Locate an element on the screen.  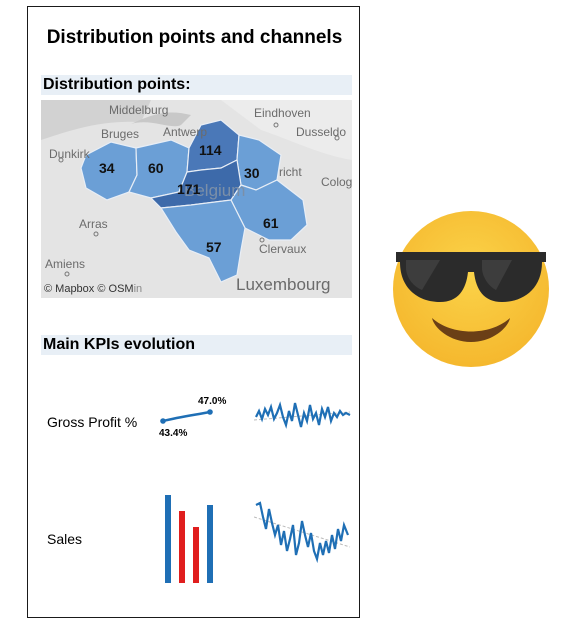
sales-sparkline is located at coordinates (304, 530).